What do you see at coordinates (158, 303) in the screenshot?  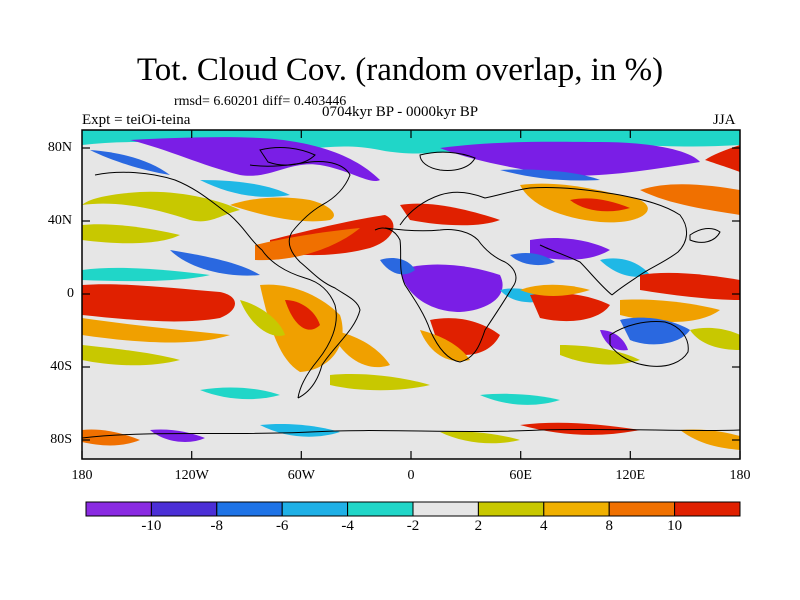 I see `equatorial-pacific-red` at bounding box center [158, 303].